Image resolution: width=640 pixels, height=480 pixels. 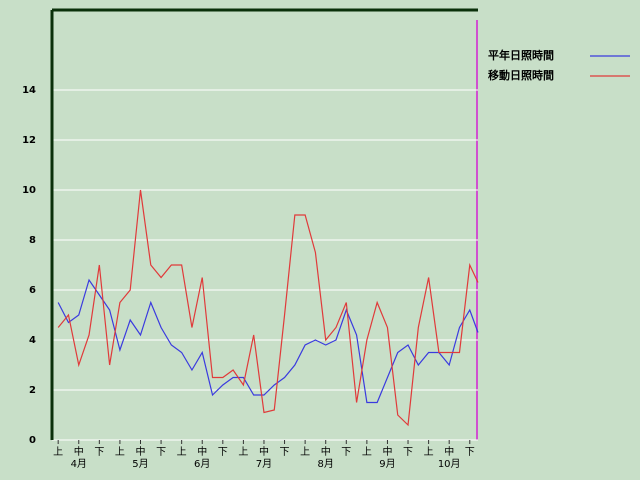 I want to click on y-tick-label: 10, so click(x=29, y=190).